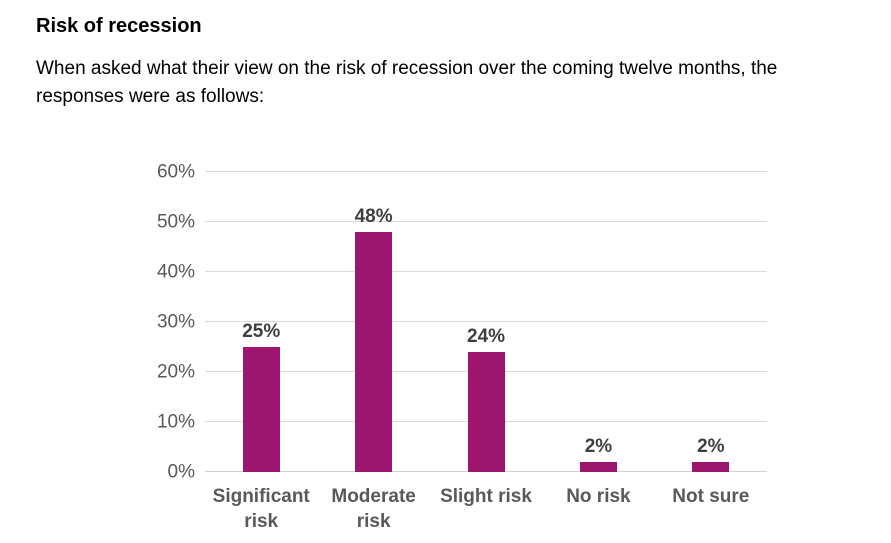 The width and height of the screenshot is (891, 543). I want to click on x-axis-category-label: Moderate risk, so click(373, 509).